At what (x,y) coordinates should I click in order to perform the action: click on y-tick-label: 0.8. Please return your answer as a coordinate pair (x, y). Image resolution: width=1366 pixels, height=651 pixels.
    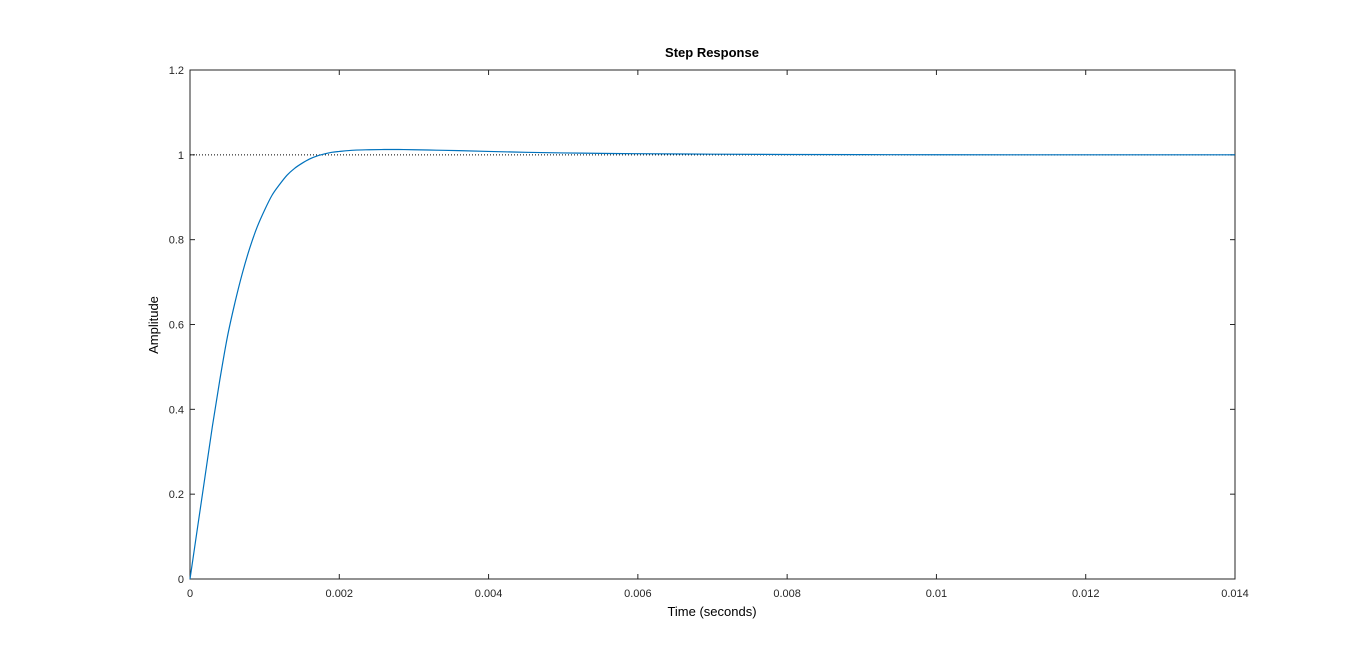
    Looking at the image, I should click on (176, 241).